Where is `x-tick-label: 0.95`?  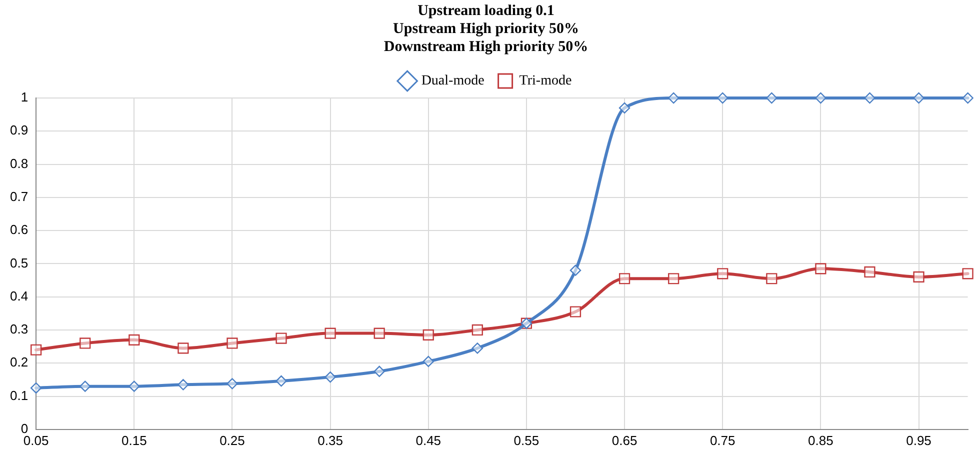
x-tick-label: 0.95 is located at coordinates (919, 440).